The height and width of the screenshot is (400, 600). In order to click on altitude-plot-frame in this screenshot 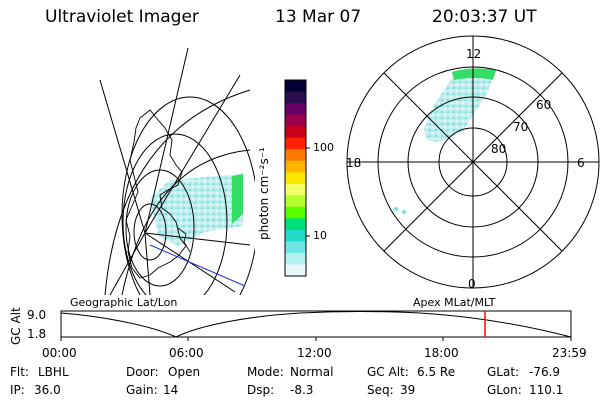, I will do `click(316, 325)`.